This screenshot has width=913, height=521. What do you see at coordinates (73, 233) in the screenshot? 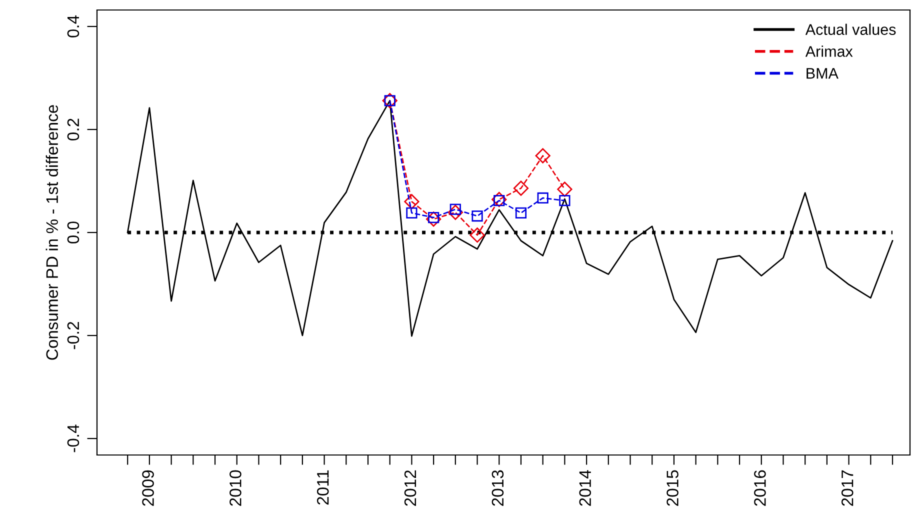
I see `y-tick-label: 0.0` at bounding box center [73, 233].